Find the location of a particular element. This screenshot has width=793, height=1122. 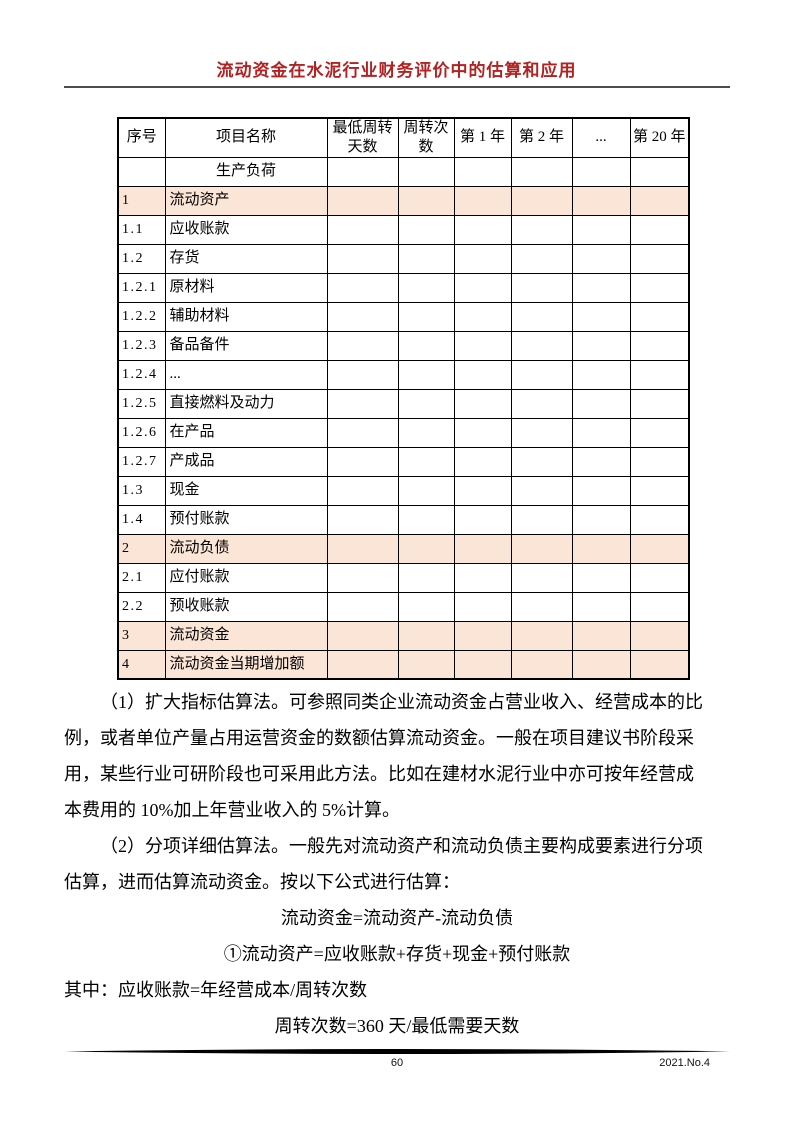

table-row: 1.2.7 产成品 is located at coordinates (403, 461).